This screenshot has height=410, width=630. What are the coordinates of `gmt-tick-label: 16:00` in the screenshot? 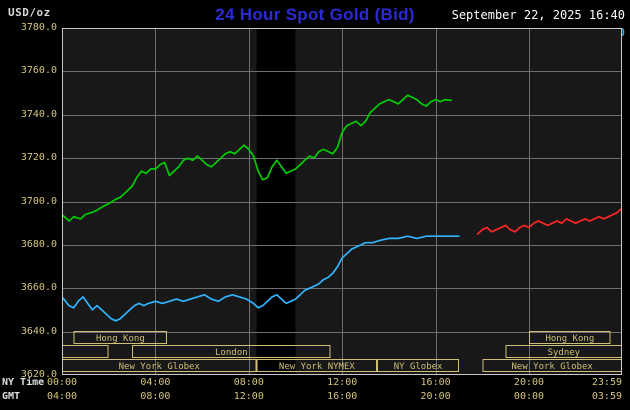 It's located at (342, 396).